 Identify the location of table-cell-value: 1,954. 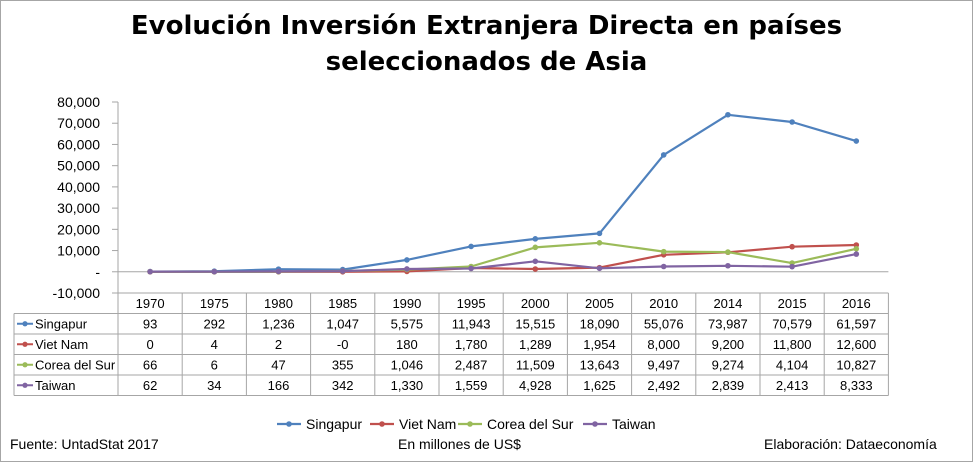
(599, 344).